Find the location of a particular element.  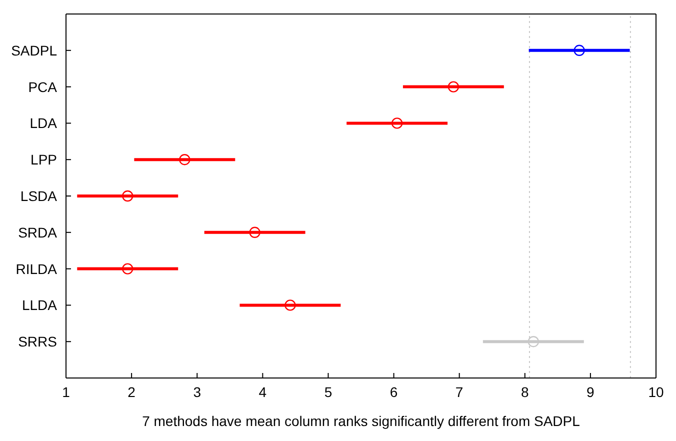

x-tick-label: 9 is located at coordinates (590, 392).